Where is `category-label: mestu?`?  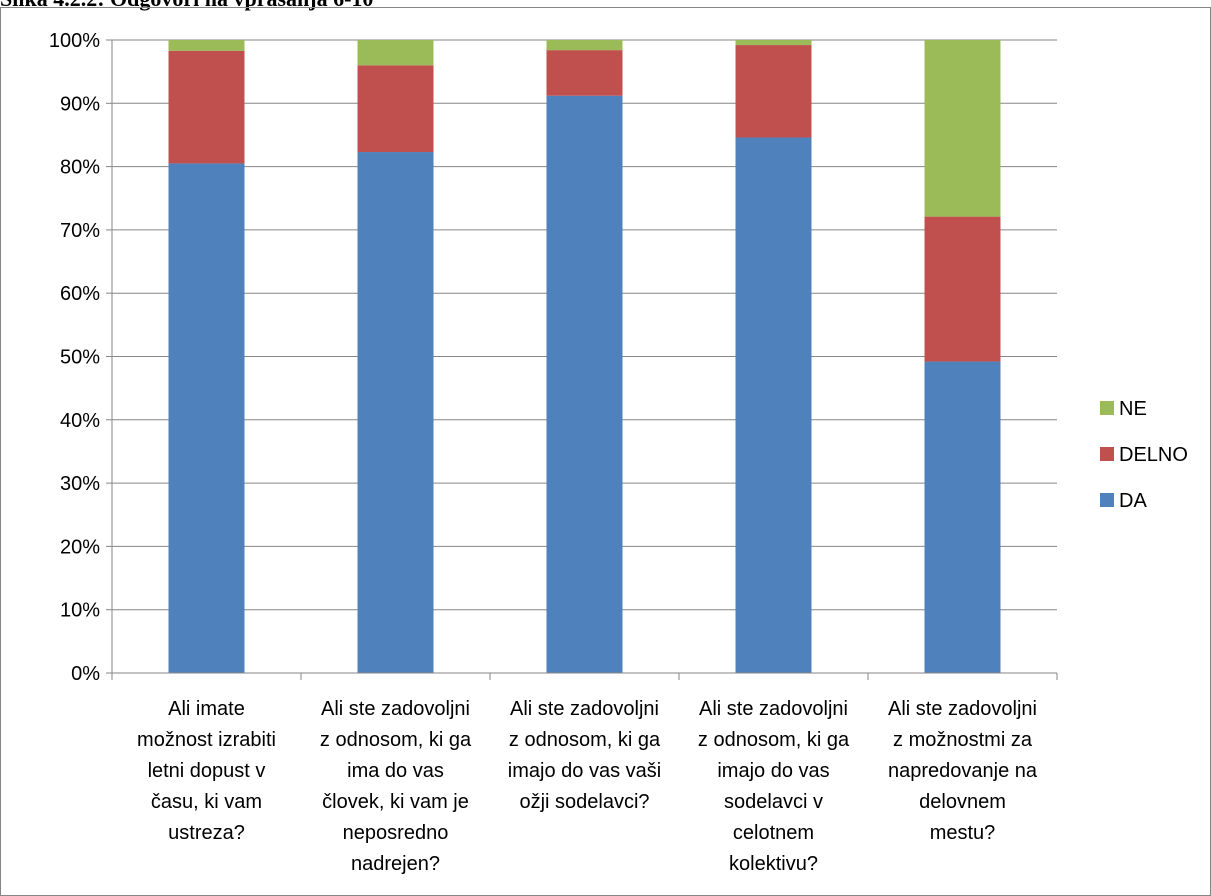 category-label: mestu? is located at coordinates (963, 833).